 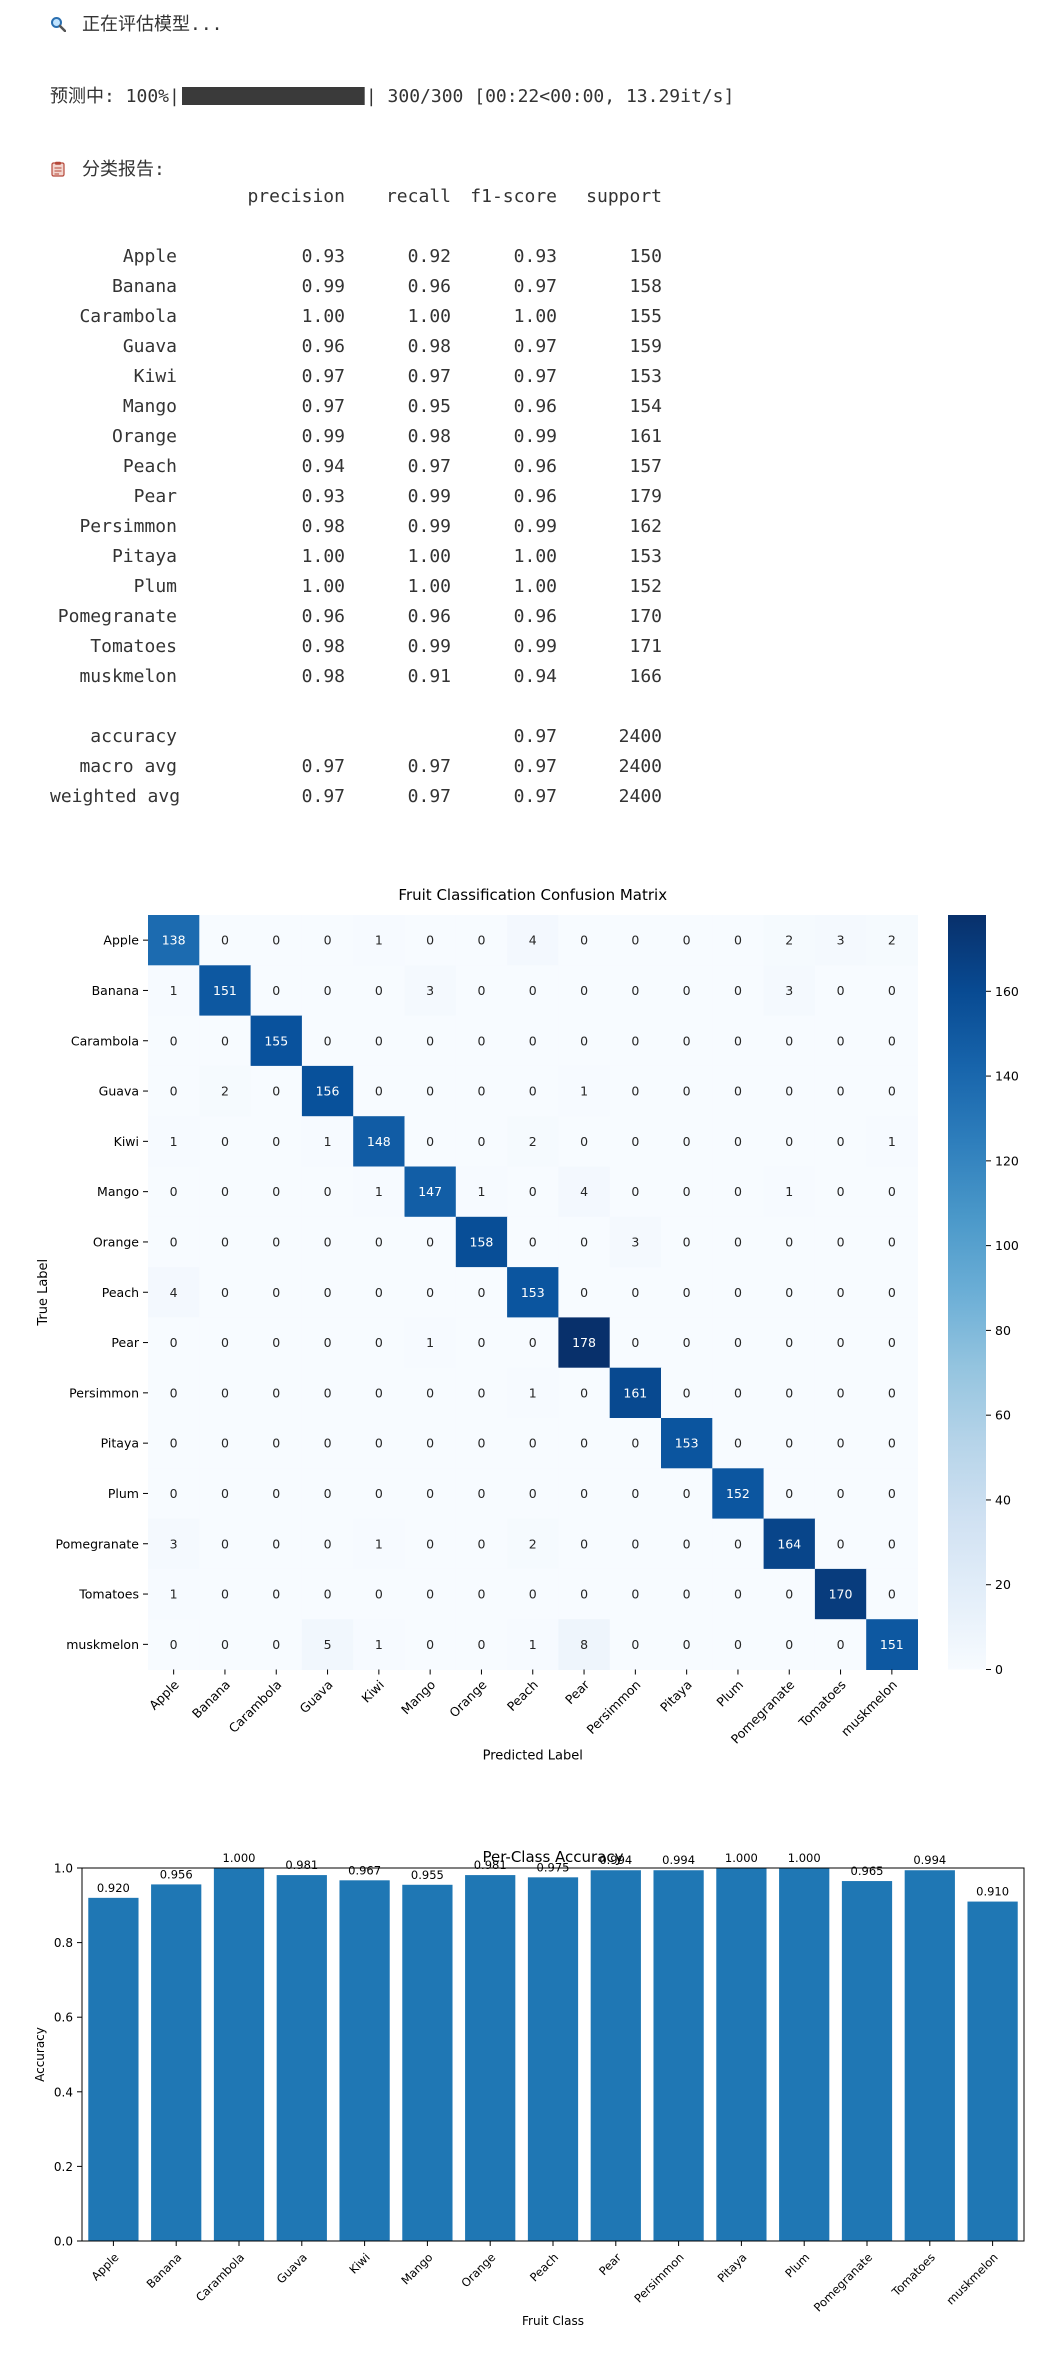 What do you see at coordinates (123, 1493) in the screenshot?
I see `y-tick-label: Plum` at bounding box center [123, 1493].